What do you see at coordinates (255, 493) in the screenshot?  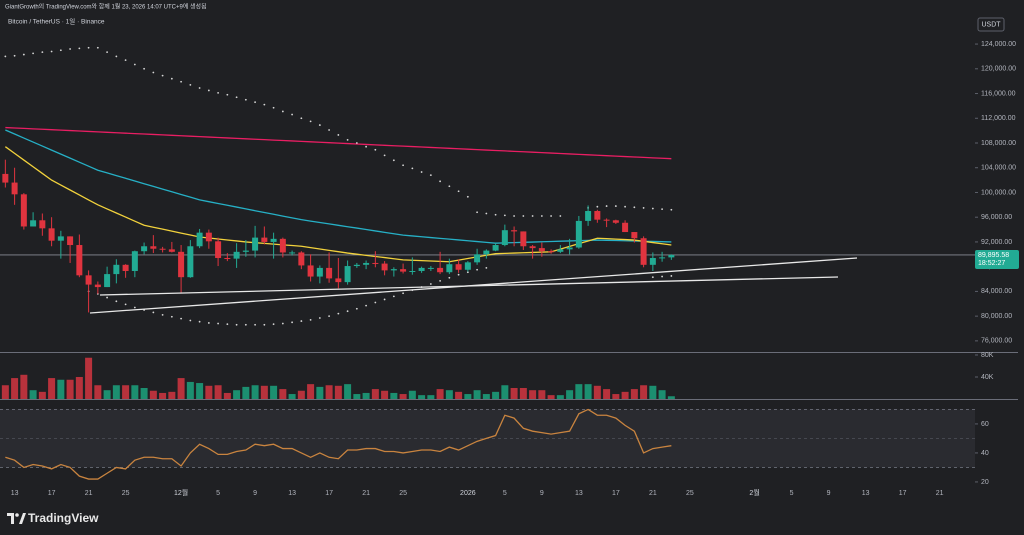 I see `x-tick-label: 9` at bounding box center [255, 493].